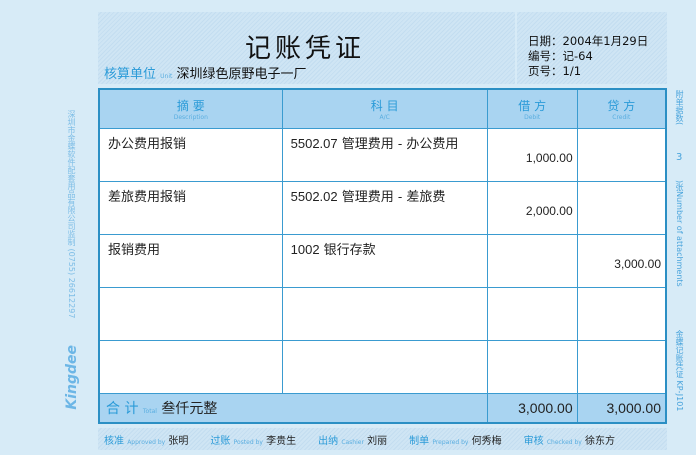 The image size is (696, 455). I want to click on col-description: 摘 要 Description, so click(190, 108).